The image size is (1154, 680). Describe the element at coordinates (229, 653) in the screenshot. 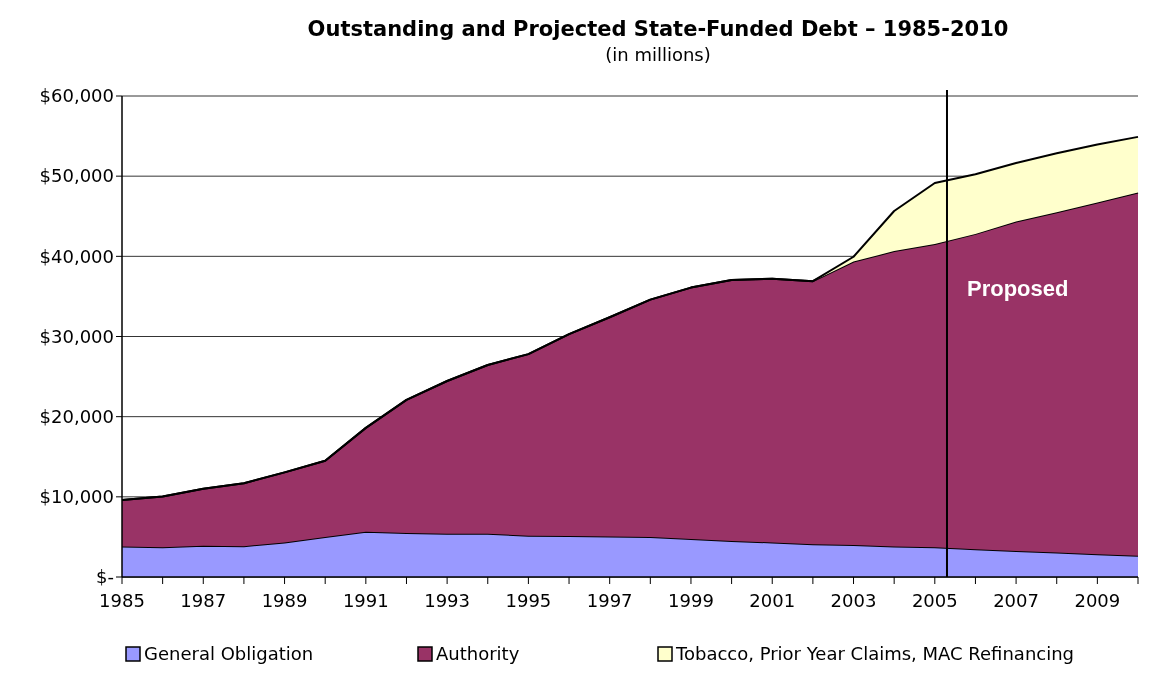

I see `legend-label: General Obligation` at that location.